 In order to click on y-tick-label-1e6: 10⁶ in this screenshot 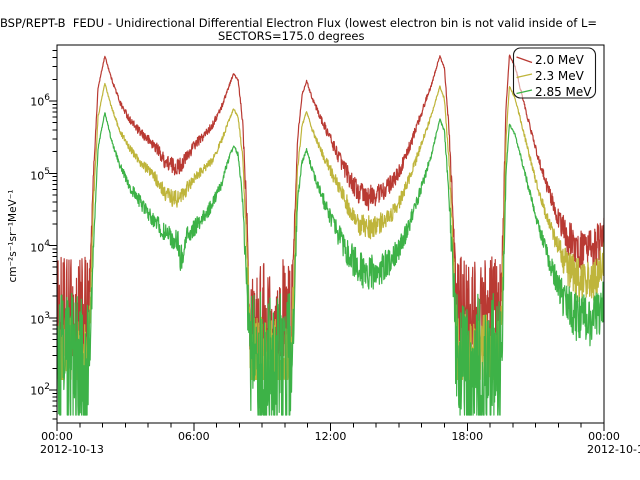, I will do `click(40, 101)`.